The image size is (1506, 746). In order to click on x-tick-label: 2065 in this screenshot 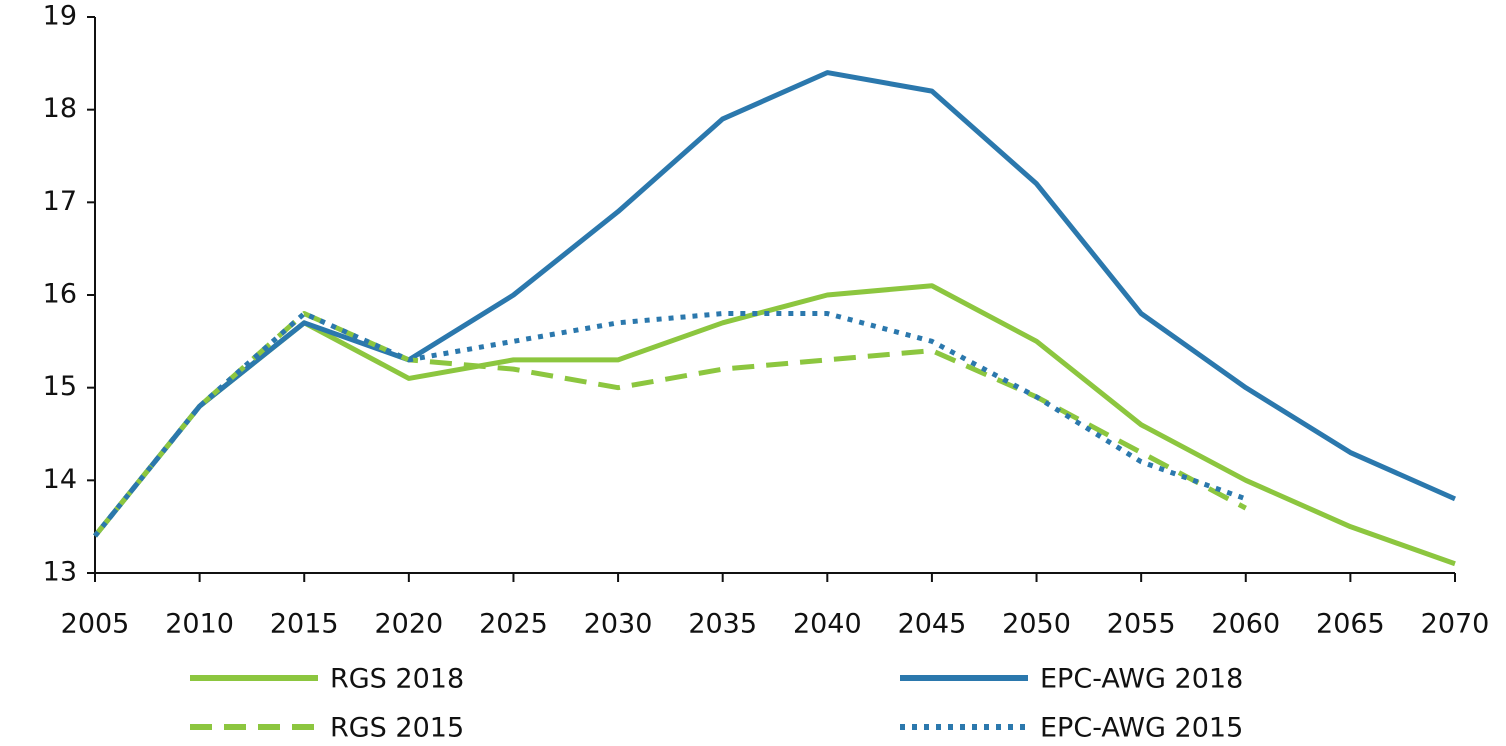, I will do `click(1350, 624)`.